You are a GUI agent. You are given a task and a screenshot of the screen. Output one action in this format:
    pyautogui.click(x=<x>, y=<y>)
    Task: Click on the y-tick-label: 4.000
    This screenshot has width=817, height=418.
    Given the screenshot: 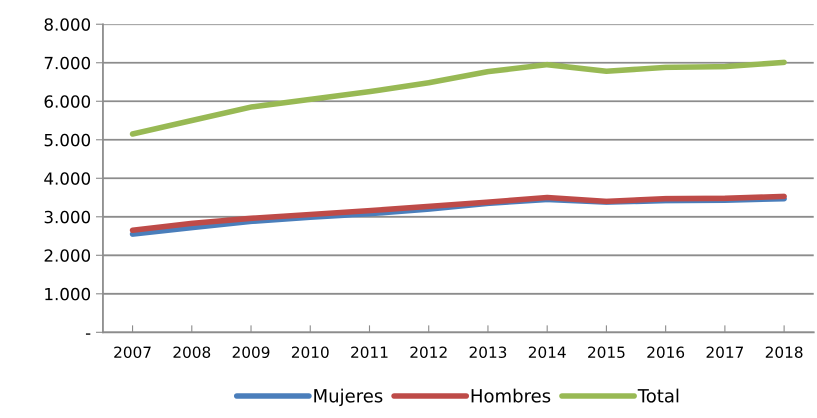 What is the action you would take?
    pyautogui.click(x=67, y=178)
    